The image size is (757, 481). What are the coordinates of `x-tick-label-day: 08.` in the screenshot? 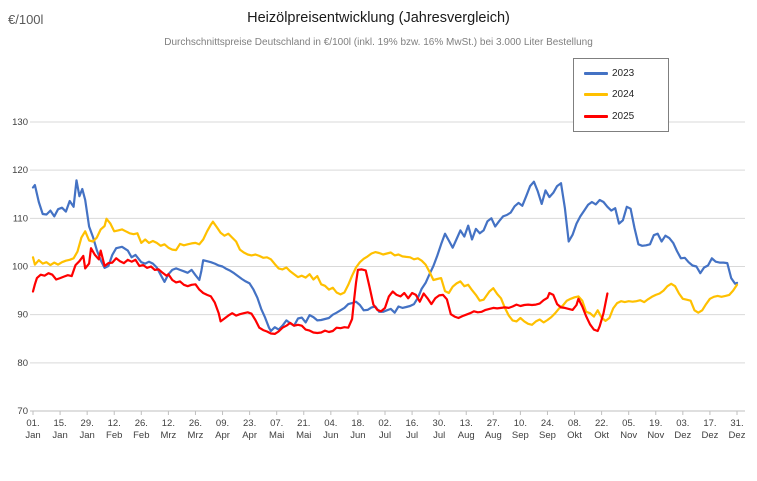 It's located at (574, 423).